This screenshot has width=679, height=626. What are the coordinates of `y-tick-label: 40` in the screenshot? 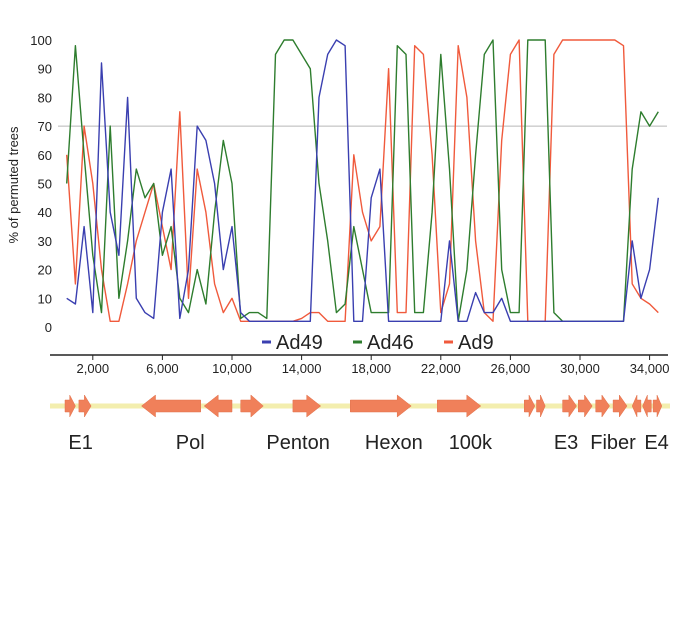 It's located at (45, 212).